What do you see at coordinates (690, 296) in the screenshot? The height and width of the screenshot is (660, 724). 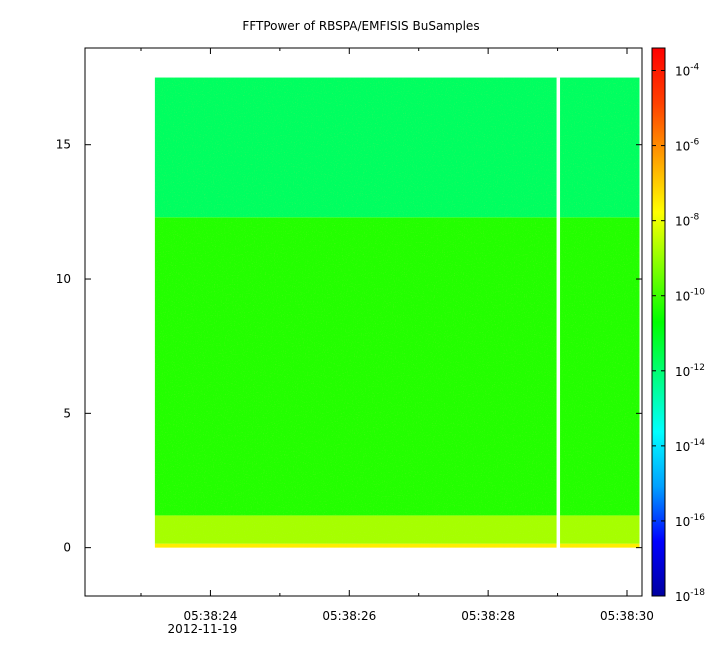 I see `colorbar-tick-label-3: 10⁻¹⁰` at bounding box center [690, 296].